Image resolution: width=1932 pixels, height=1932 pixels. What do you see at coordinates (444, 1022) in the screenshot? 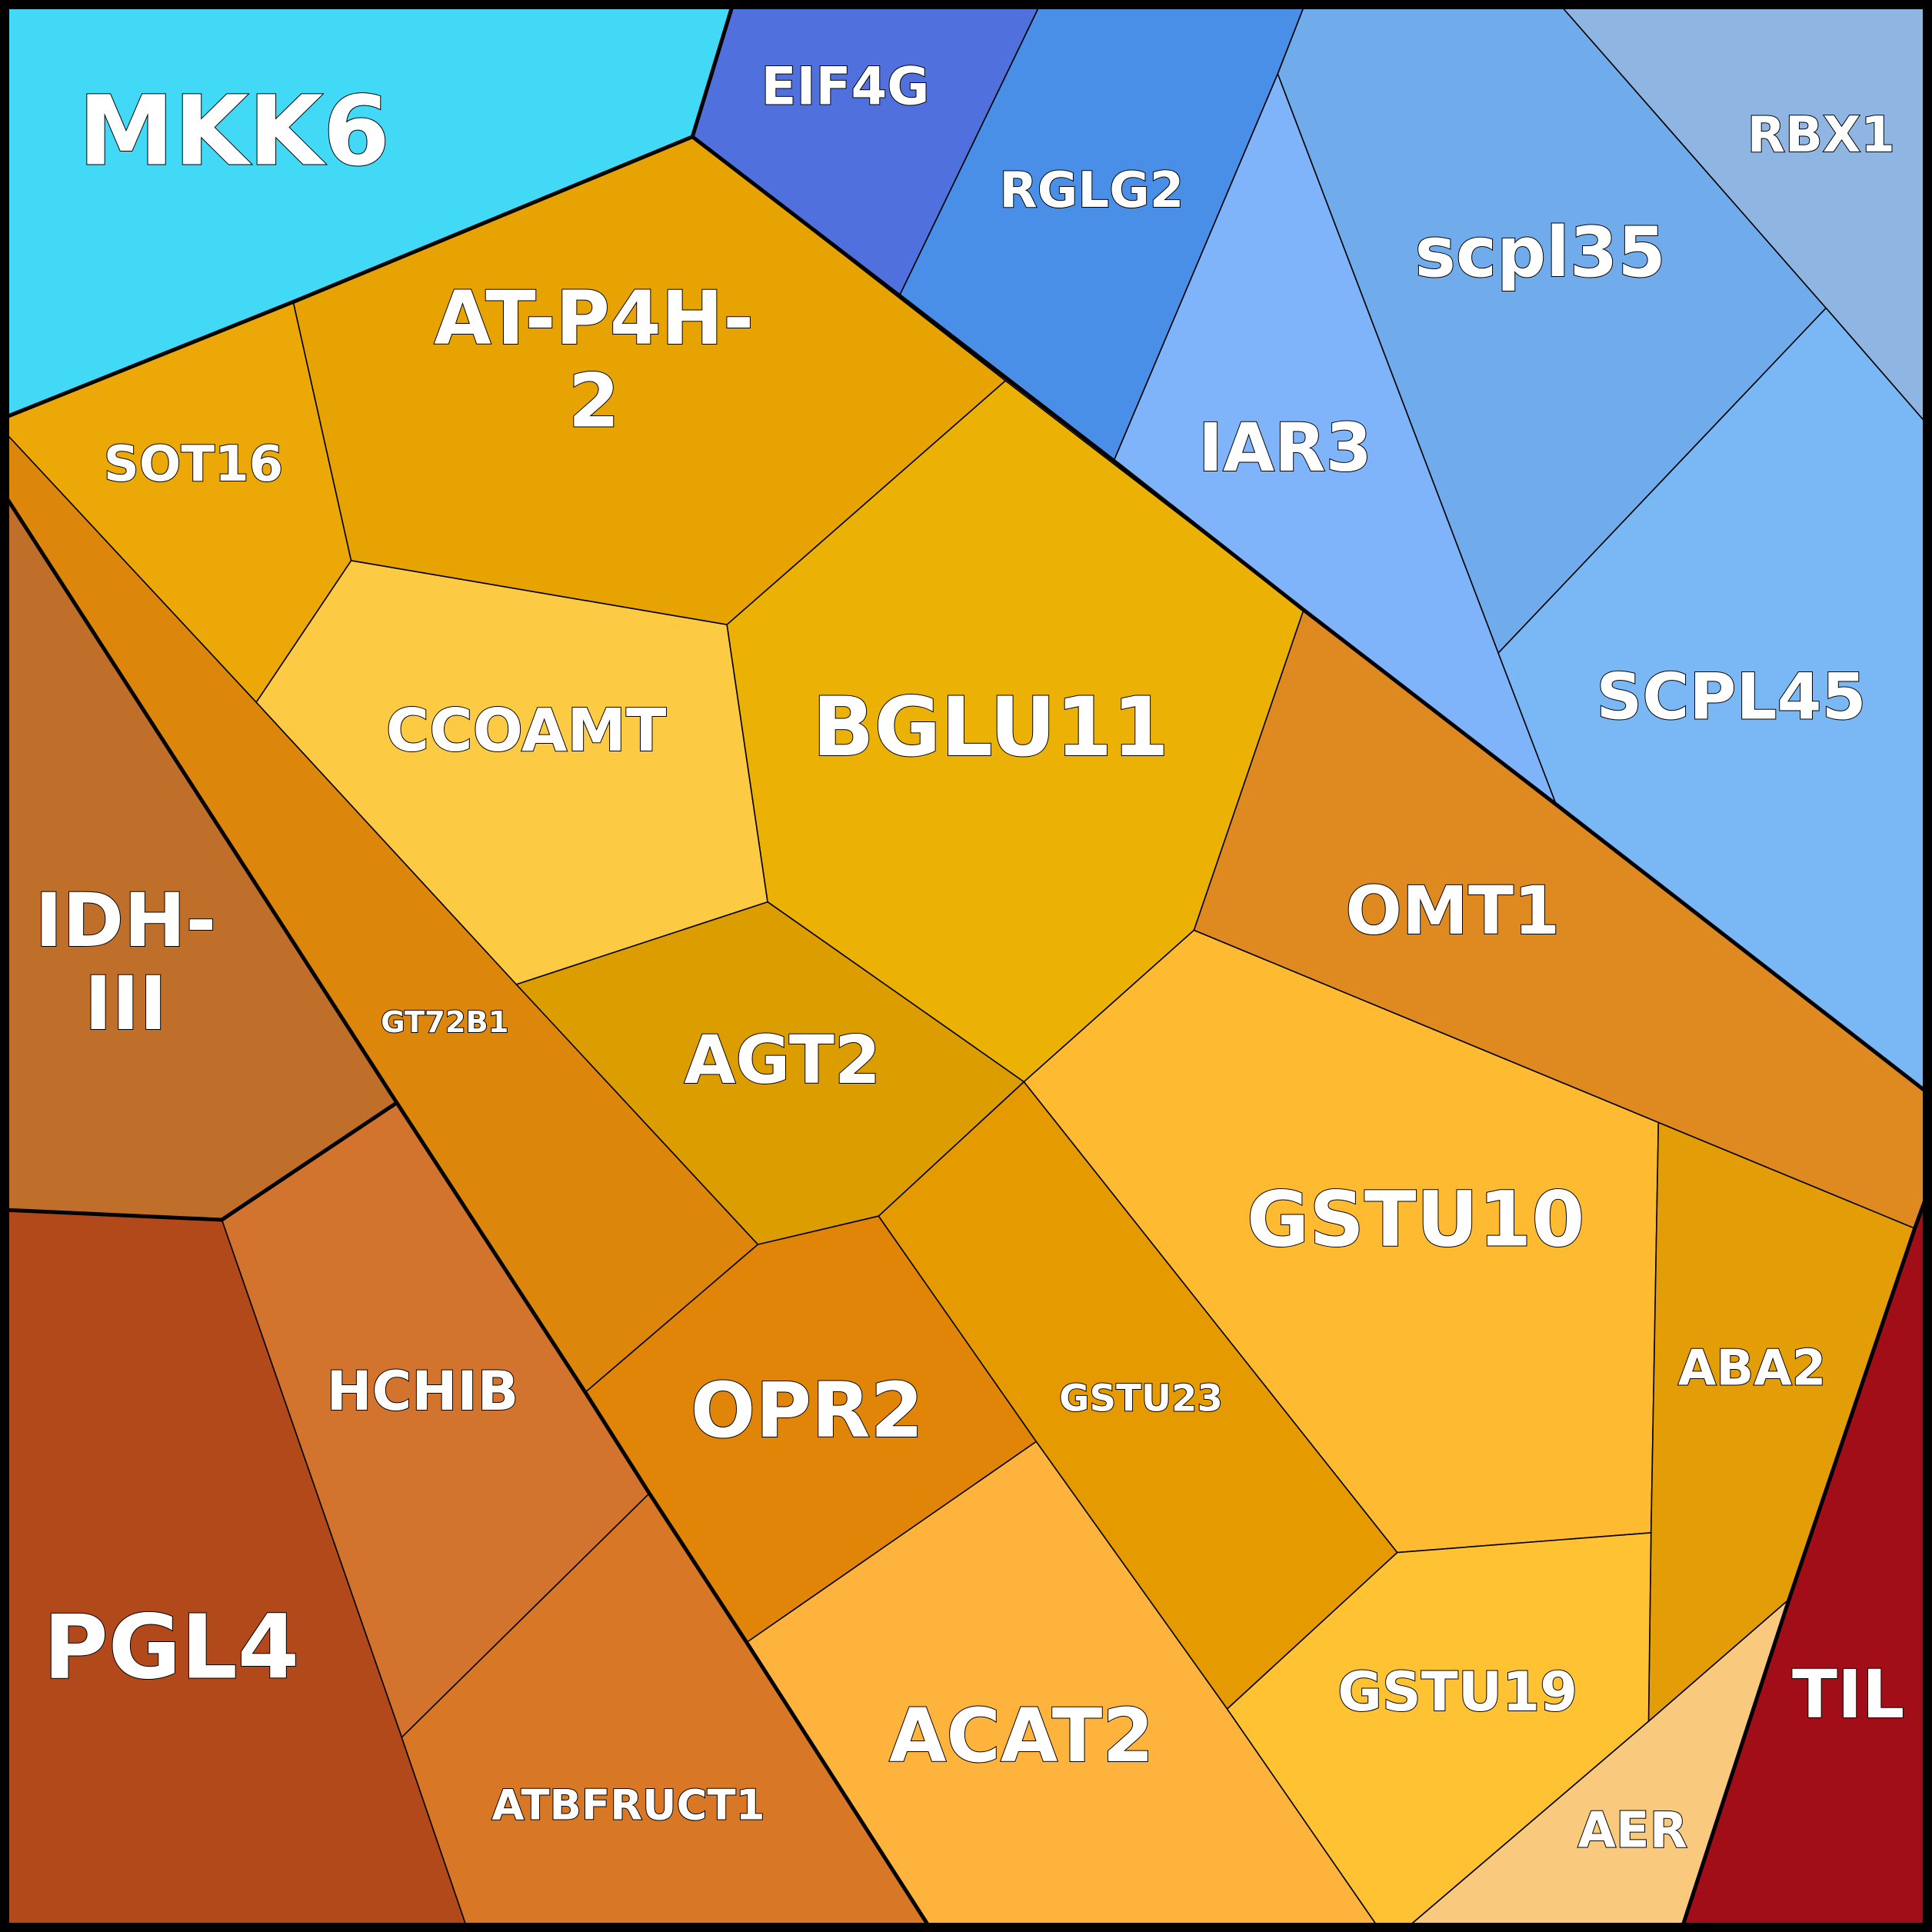
I see `cell-label-gt72b1: GT72B1` at bounding box center [444, 1022].